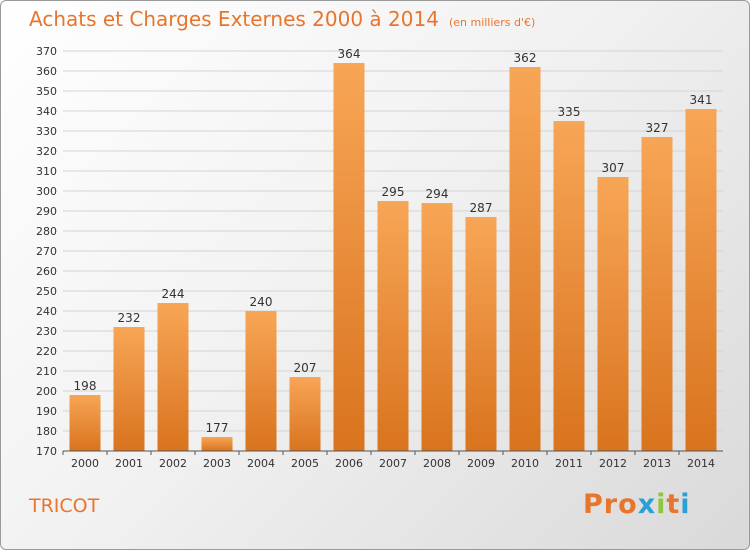  What do you see at coordinates (393, 463) in the screenshot?
I see `x-tick-label: 2007` at bounding box center [393, 463].